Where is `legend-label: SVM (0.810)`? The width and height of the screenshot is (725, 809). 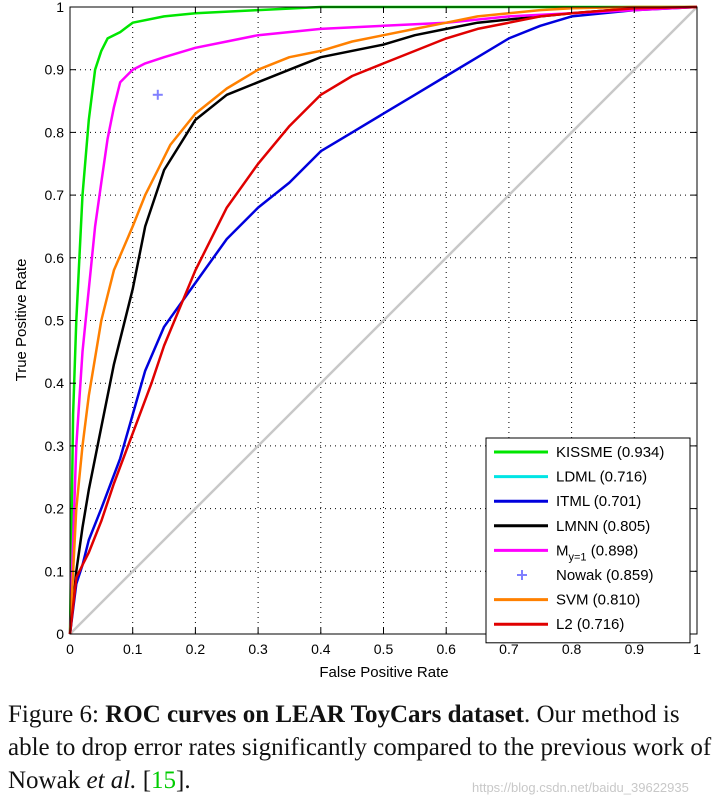 legend-label: SVM (0.810) is located at coordinates (598, 600).